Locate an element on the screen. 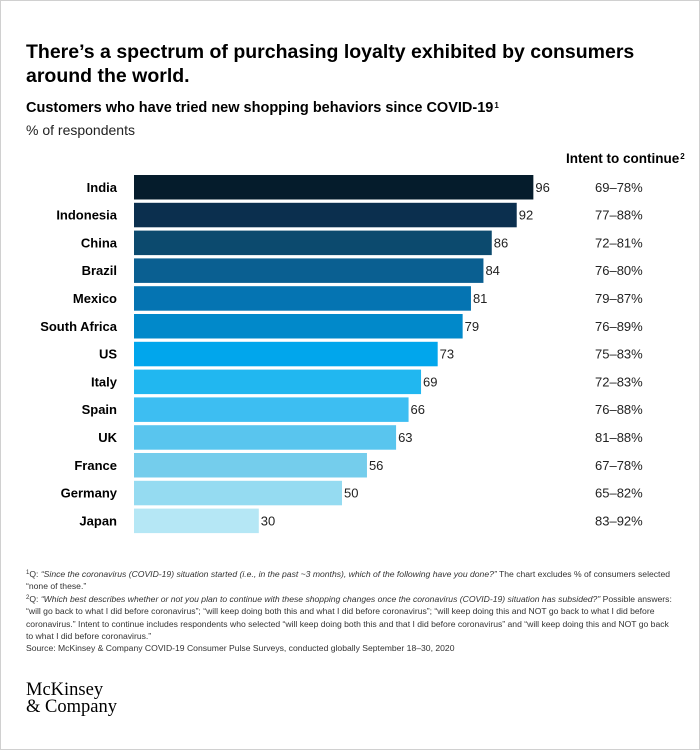  intent-range-label: 79–87% is located at coordinates (619, 298).